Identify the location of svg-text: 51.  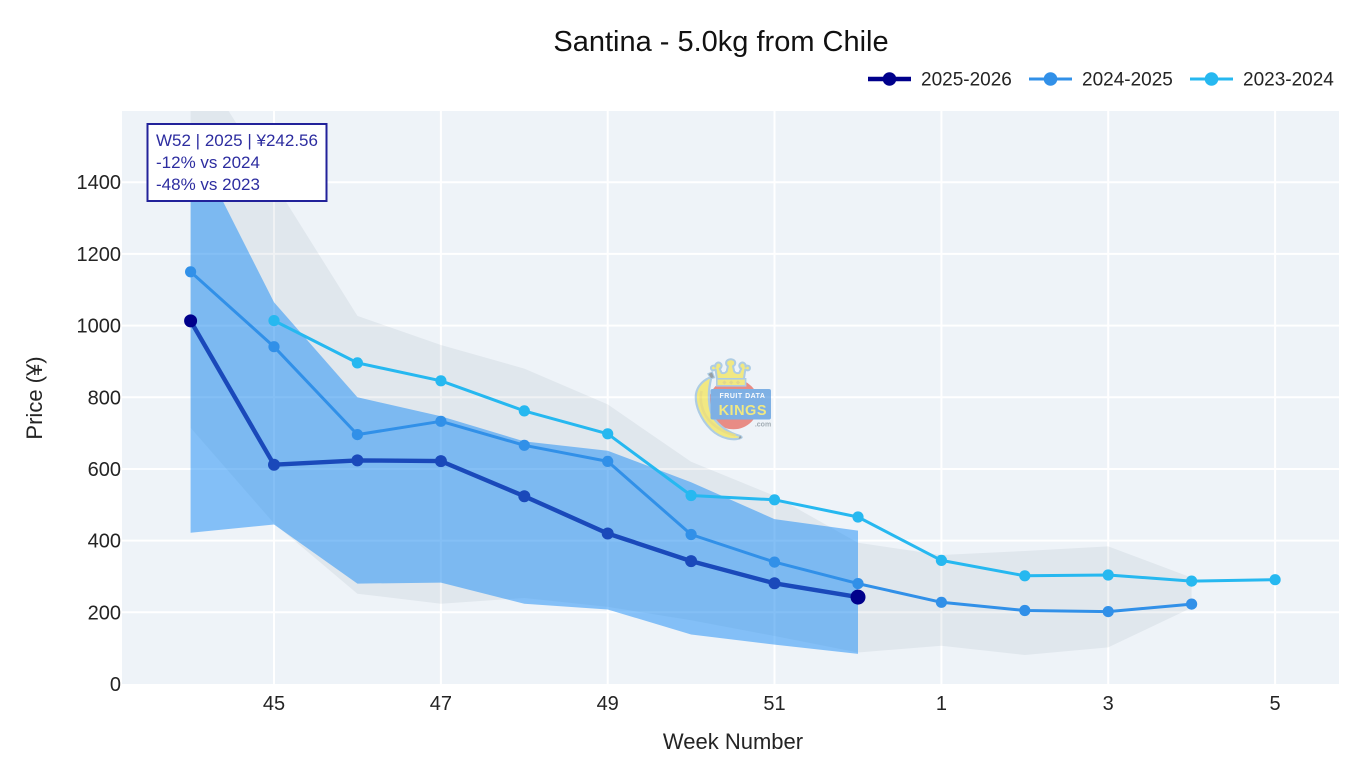
(774, 704).